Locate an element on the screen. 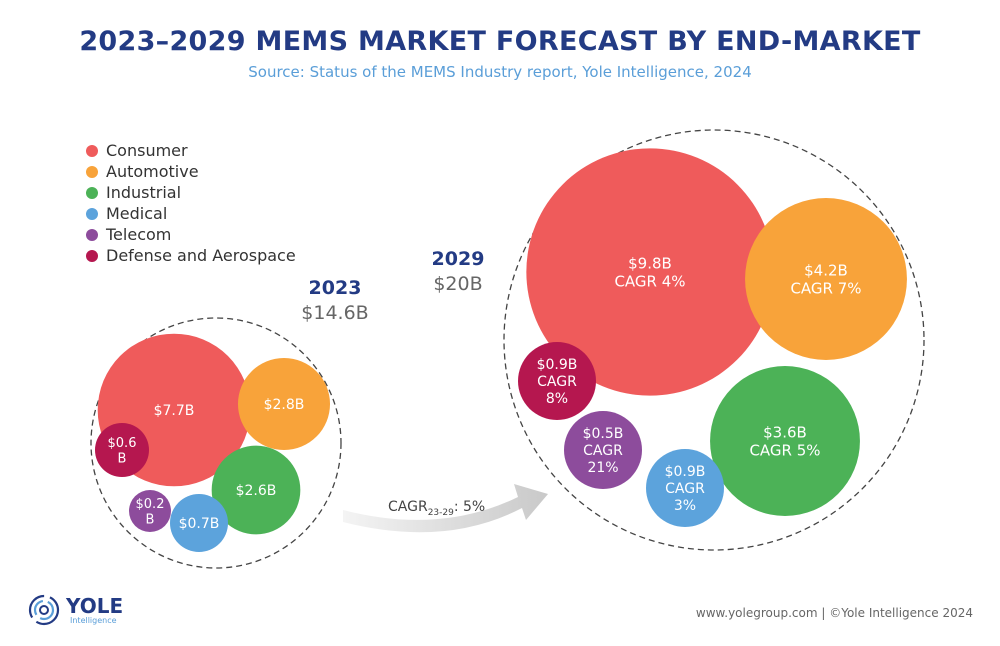 The width and height of the screenshot is (1000, 646). year-label-2029: 2029 is located at coordinates (458, 259).